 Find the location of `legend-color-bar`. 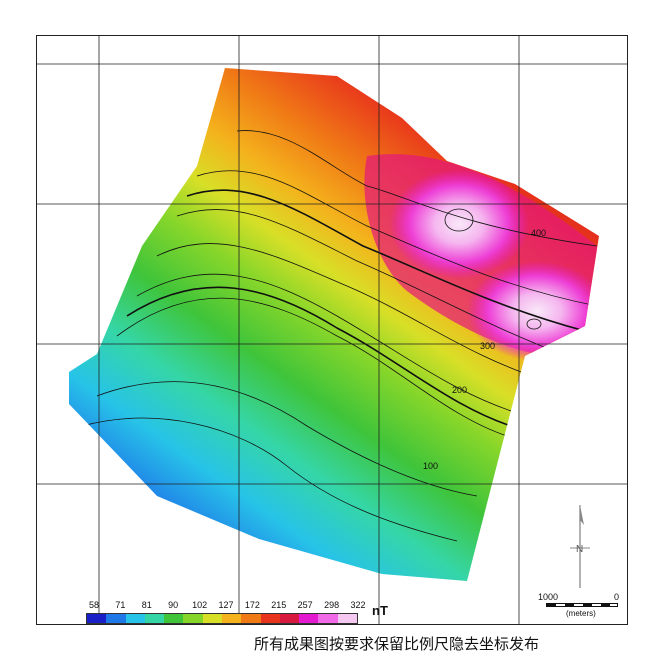

legend-color-bar is located at coordinates (222, 618).